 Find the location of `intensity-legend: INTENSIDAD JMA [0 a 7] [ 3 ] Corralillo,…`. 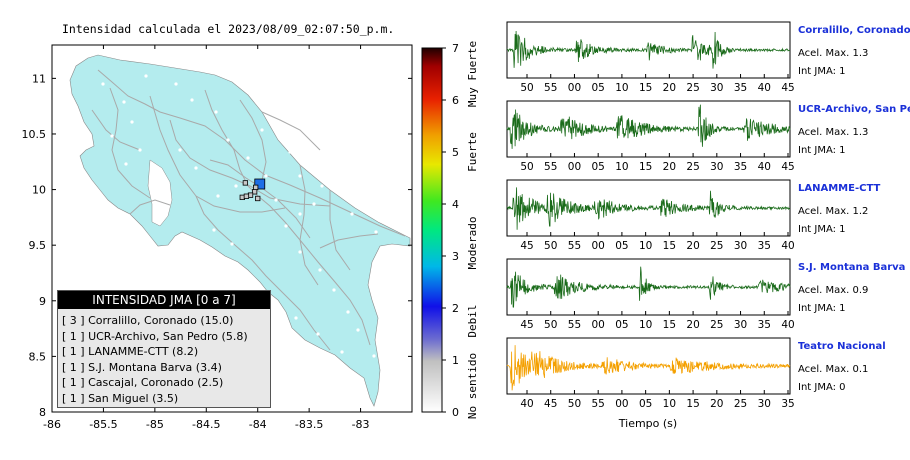

intensity-legend: INTENSIDAD JMA [0 a 7] [ 3 ] Corralillo,… is located at coordinates (164, 349).